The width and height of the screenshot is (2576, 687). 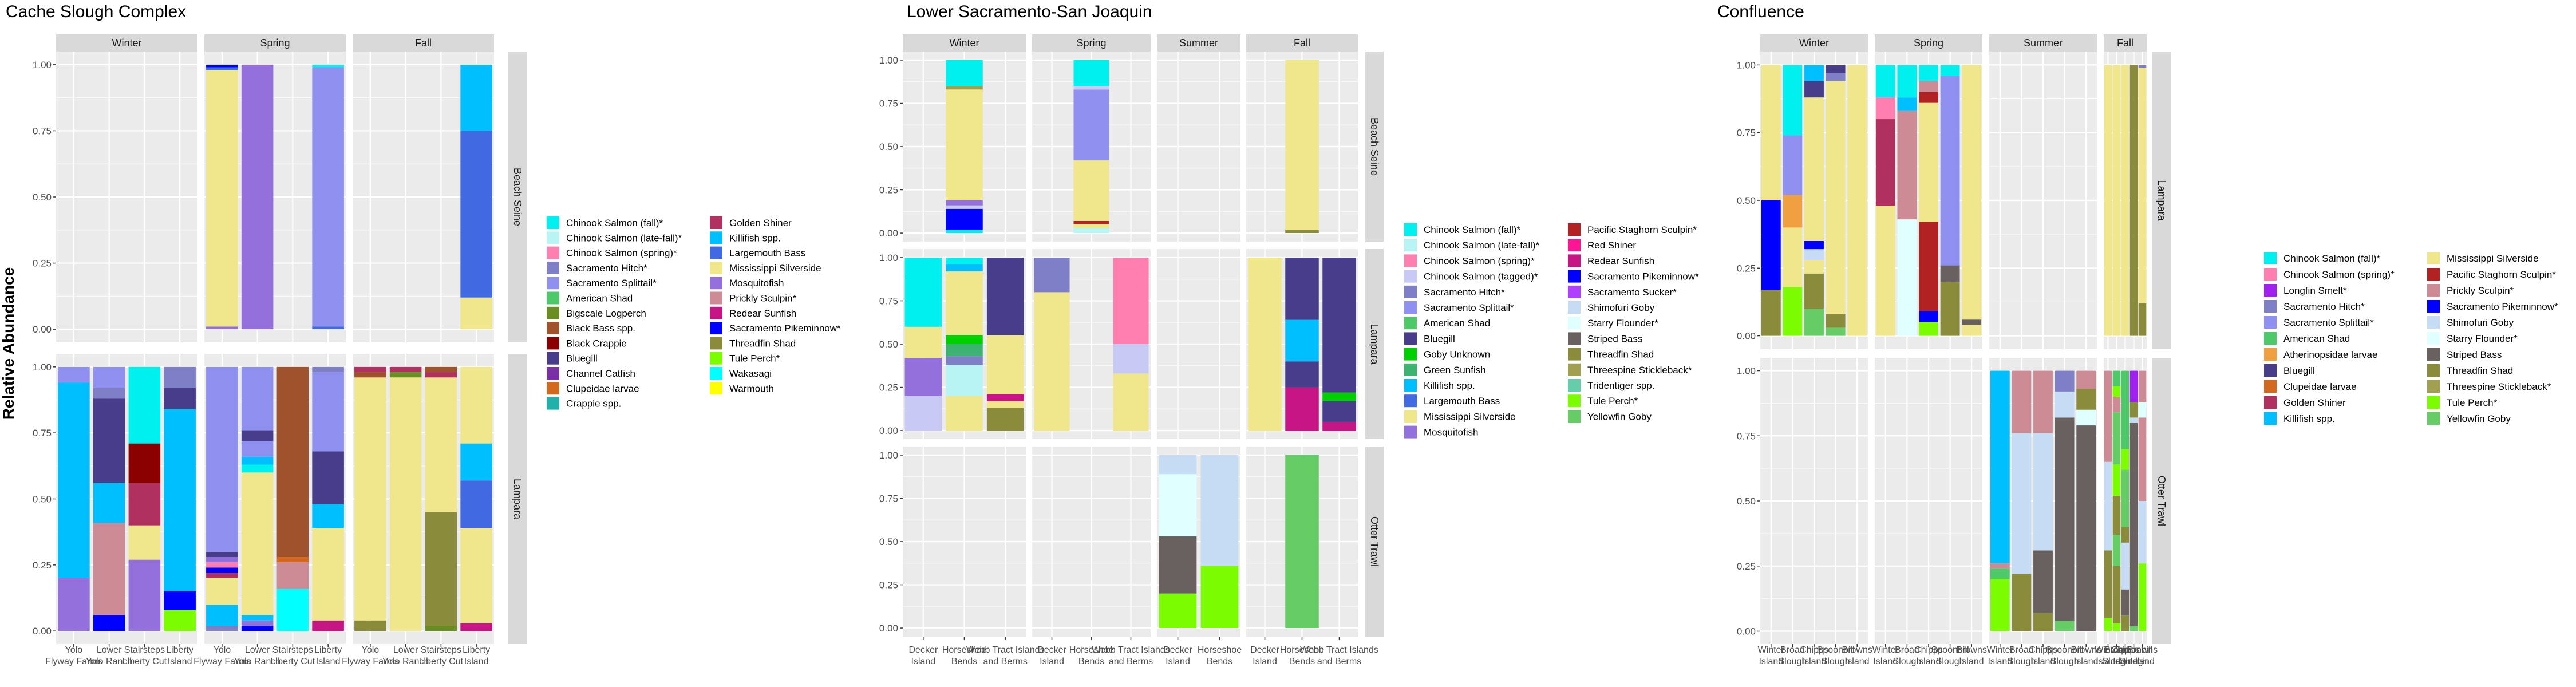 What do you see at coordinates (2433, 402) in the screenshot?
I see `legend-key-tule-perch` at bounding box center [2433, 402].